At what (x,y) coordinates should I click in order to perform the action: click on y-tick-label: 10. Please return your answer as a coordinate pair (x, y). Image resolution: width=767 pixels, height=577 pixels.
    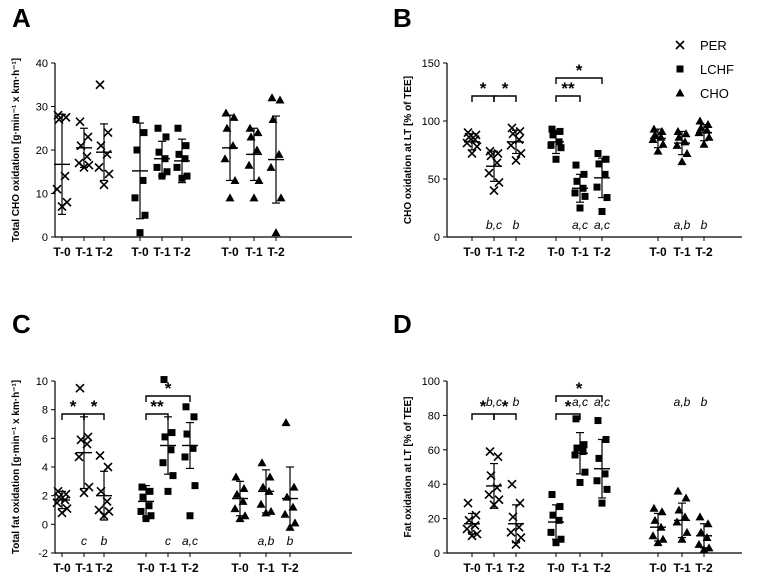
    Looking at the image, I should click on (42, 382).